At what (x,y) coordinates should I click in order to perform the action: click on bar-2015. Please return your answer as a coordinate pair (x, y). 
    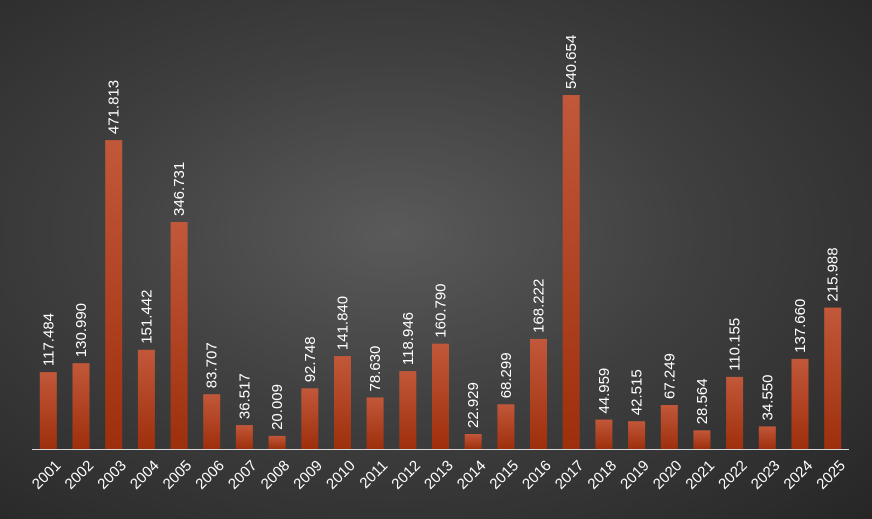
    Looking at the image, I should click on (506, 426).